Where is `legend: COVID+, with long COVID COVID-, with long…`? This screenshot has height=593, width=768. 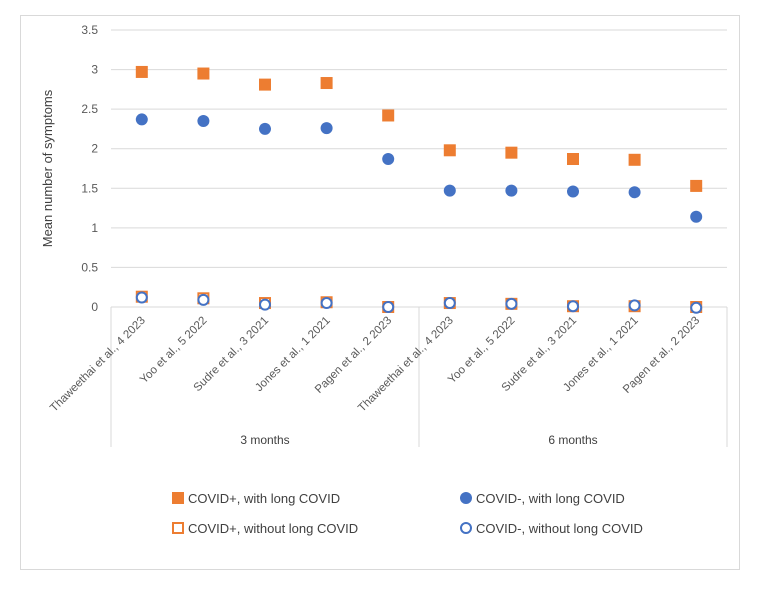 legend: COVID+, with long COVID COVID-, with long… is located at coordinates (407, 513).